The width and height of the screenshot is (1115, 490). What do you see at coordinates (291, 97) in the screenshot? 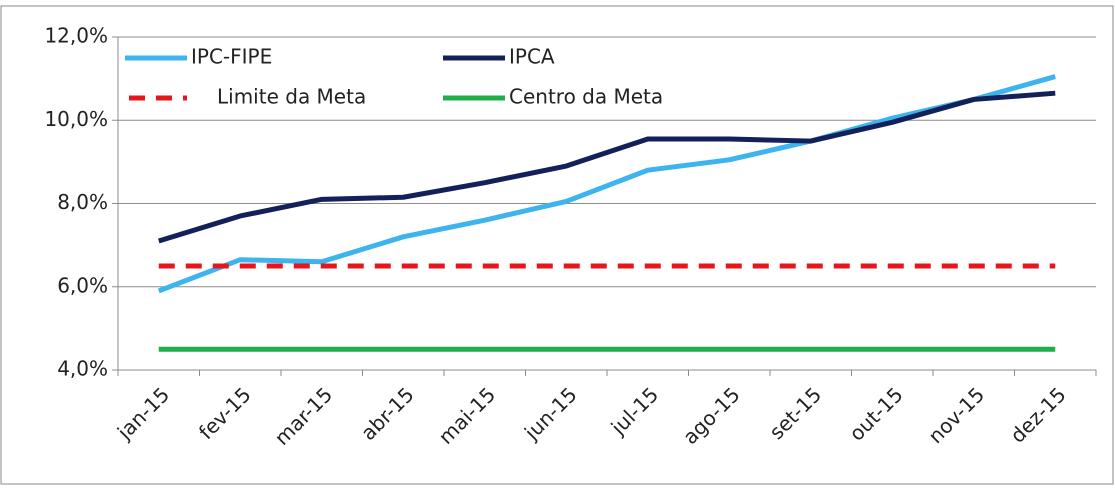
I see `legend-label: Limite da Meta` at bounding box center [291, 97].